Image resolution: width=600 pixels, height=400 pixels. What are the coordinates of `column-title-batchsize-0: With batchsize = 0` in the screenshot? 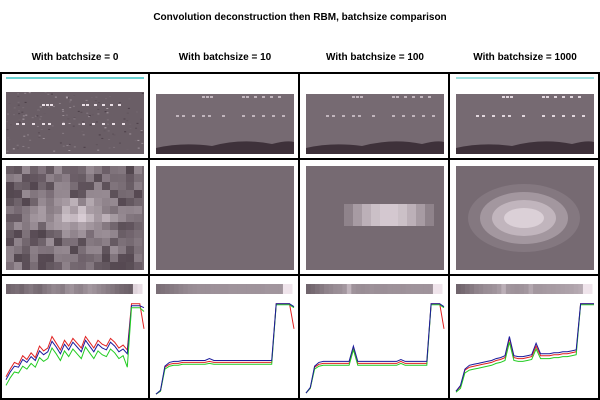 It's located at (75, 57).